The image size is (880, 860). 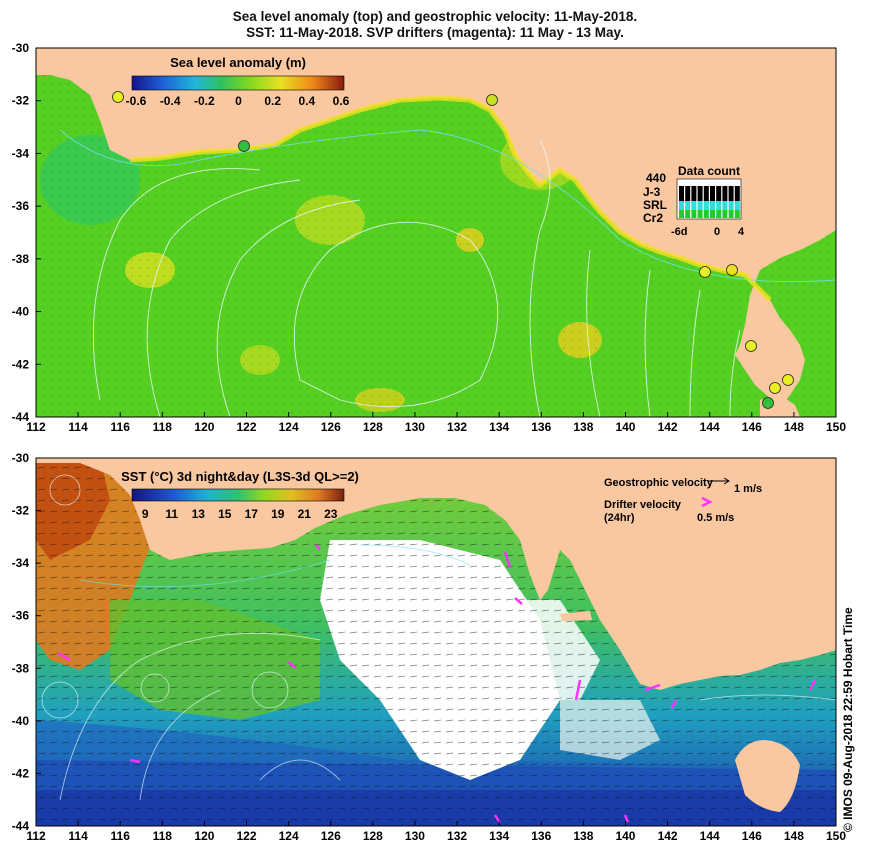 What do you see at coordinates (653, 218) in the screenshot?
I see `sat-label-cr2: Cr2` at bounding box center [653, 218].